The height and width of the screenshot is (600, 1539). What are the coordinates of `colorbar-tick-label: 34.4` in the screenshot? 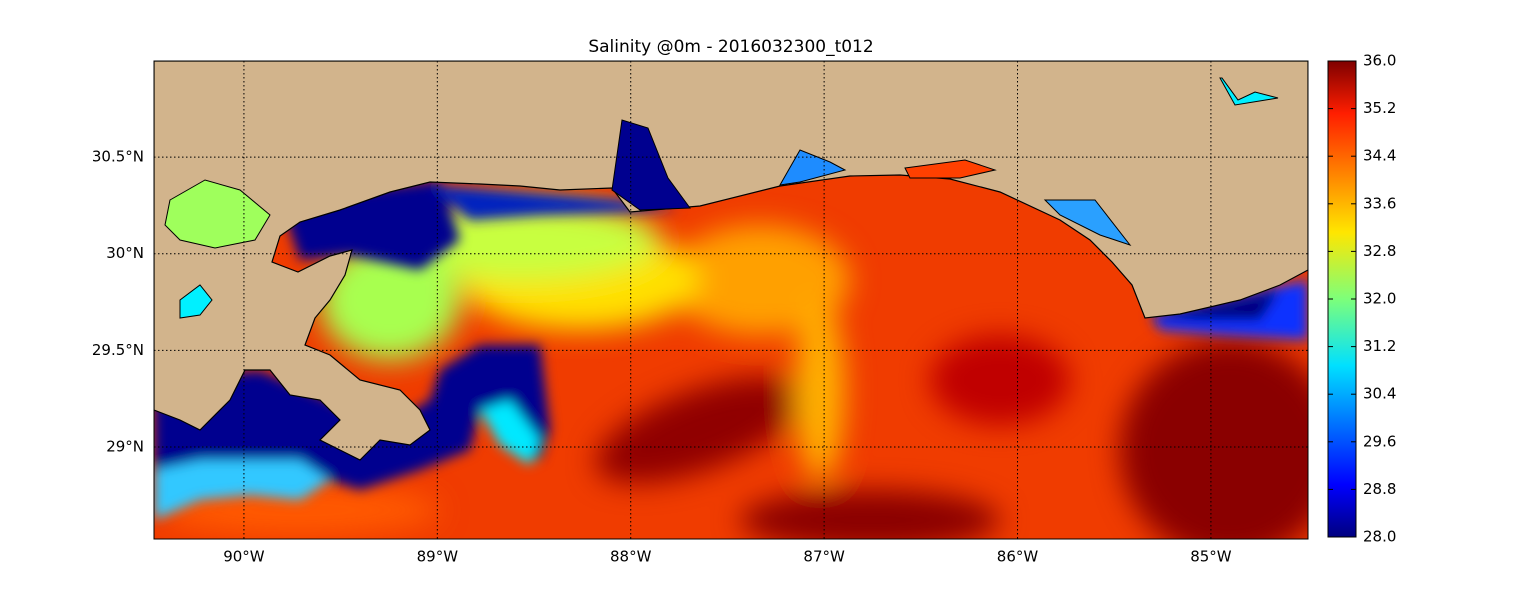 It's located at (1379, 156).